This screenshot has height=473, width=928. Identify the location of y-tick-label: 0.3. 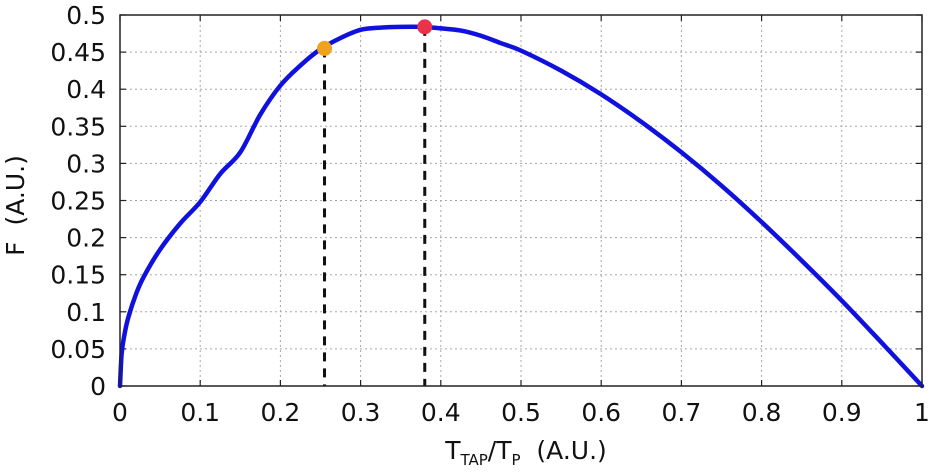
(86, 163).